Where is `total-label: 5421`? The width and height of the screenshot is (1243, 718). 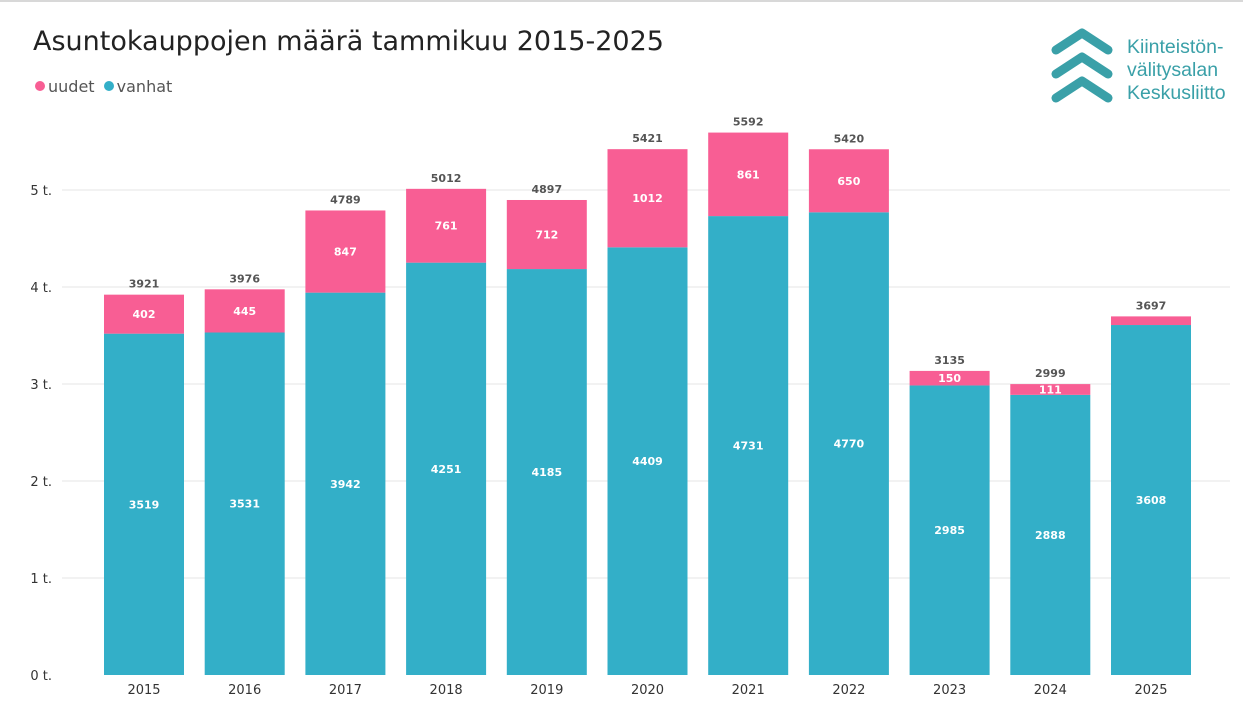 total-label: 5421 is located at coordinates (647, 138).